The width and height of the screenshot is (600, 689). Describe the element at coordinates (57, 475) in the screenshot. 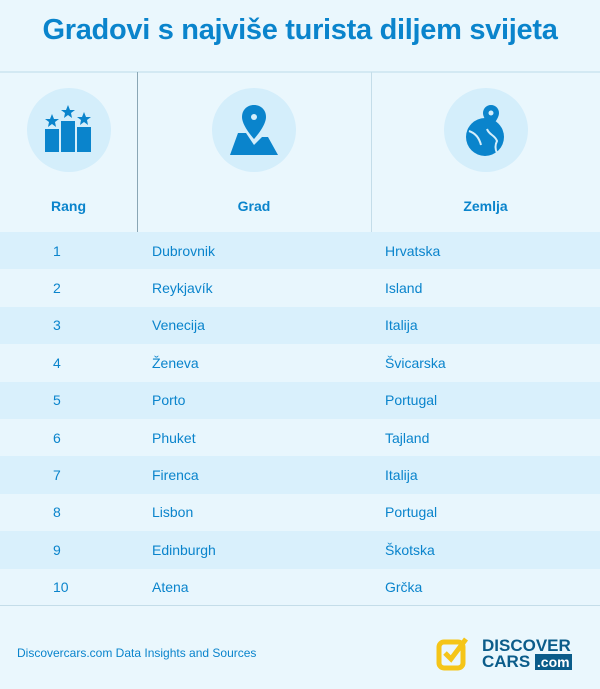

I see `rank-cell: 7` at that location.